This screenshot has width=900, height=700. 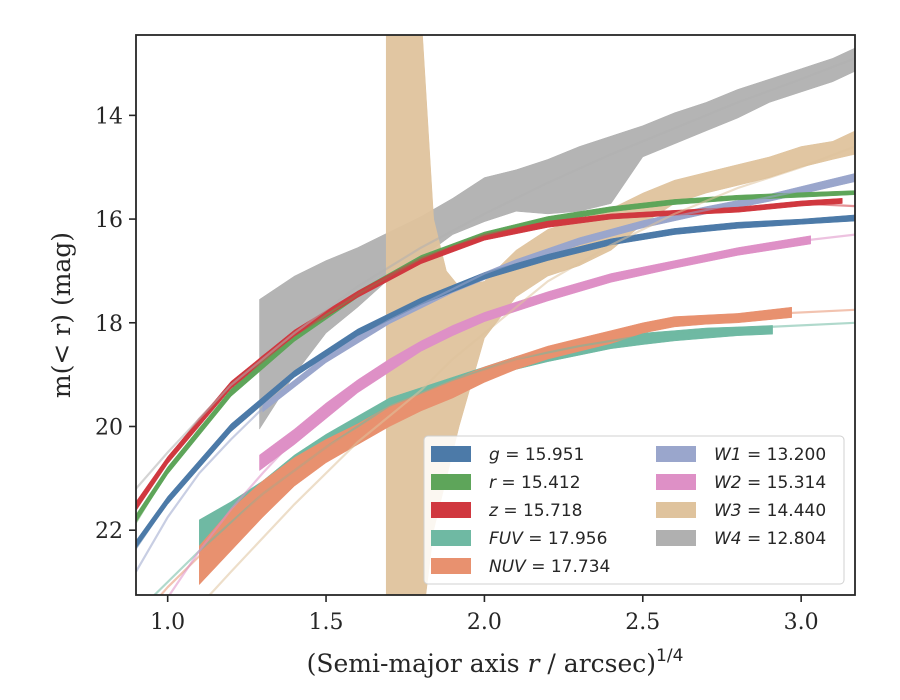 What do you see at coordinates (770, 455) in the screenshot?
I see `legend-label-w1: W1 = 13.200` at bounding box center [770, 455].